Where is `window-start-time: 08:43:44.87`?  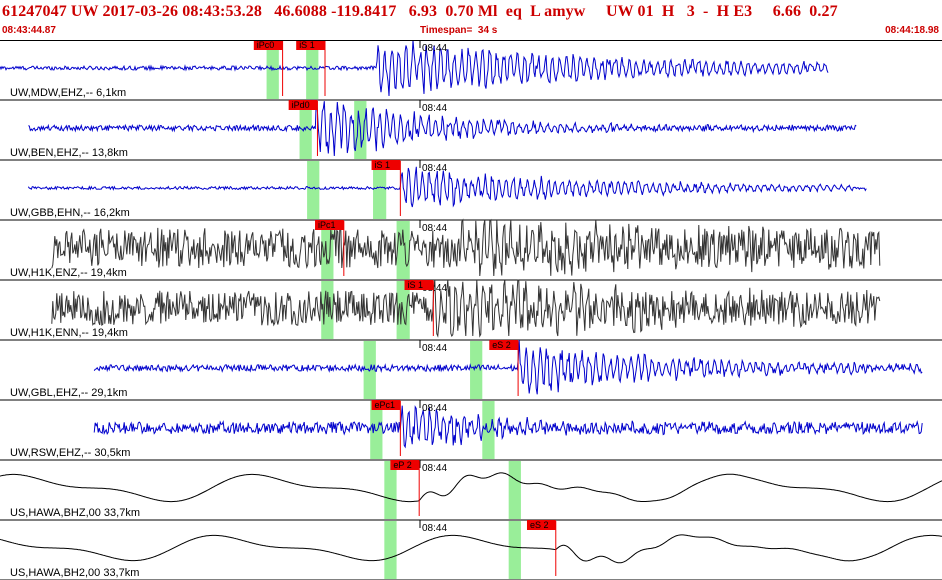 window-start-time: 08:43:44.87 is located at coordinates (29, 30).